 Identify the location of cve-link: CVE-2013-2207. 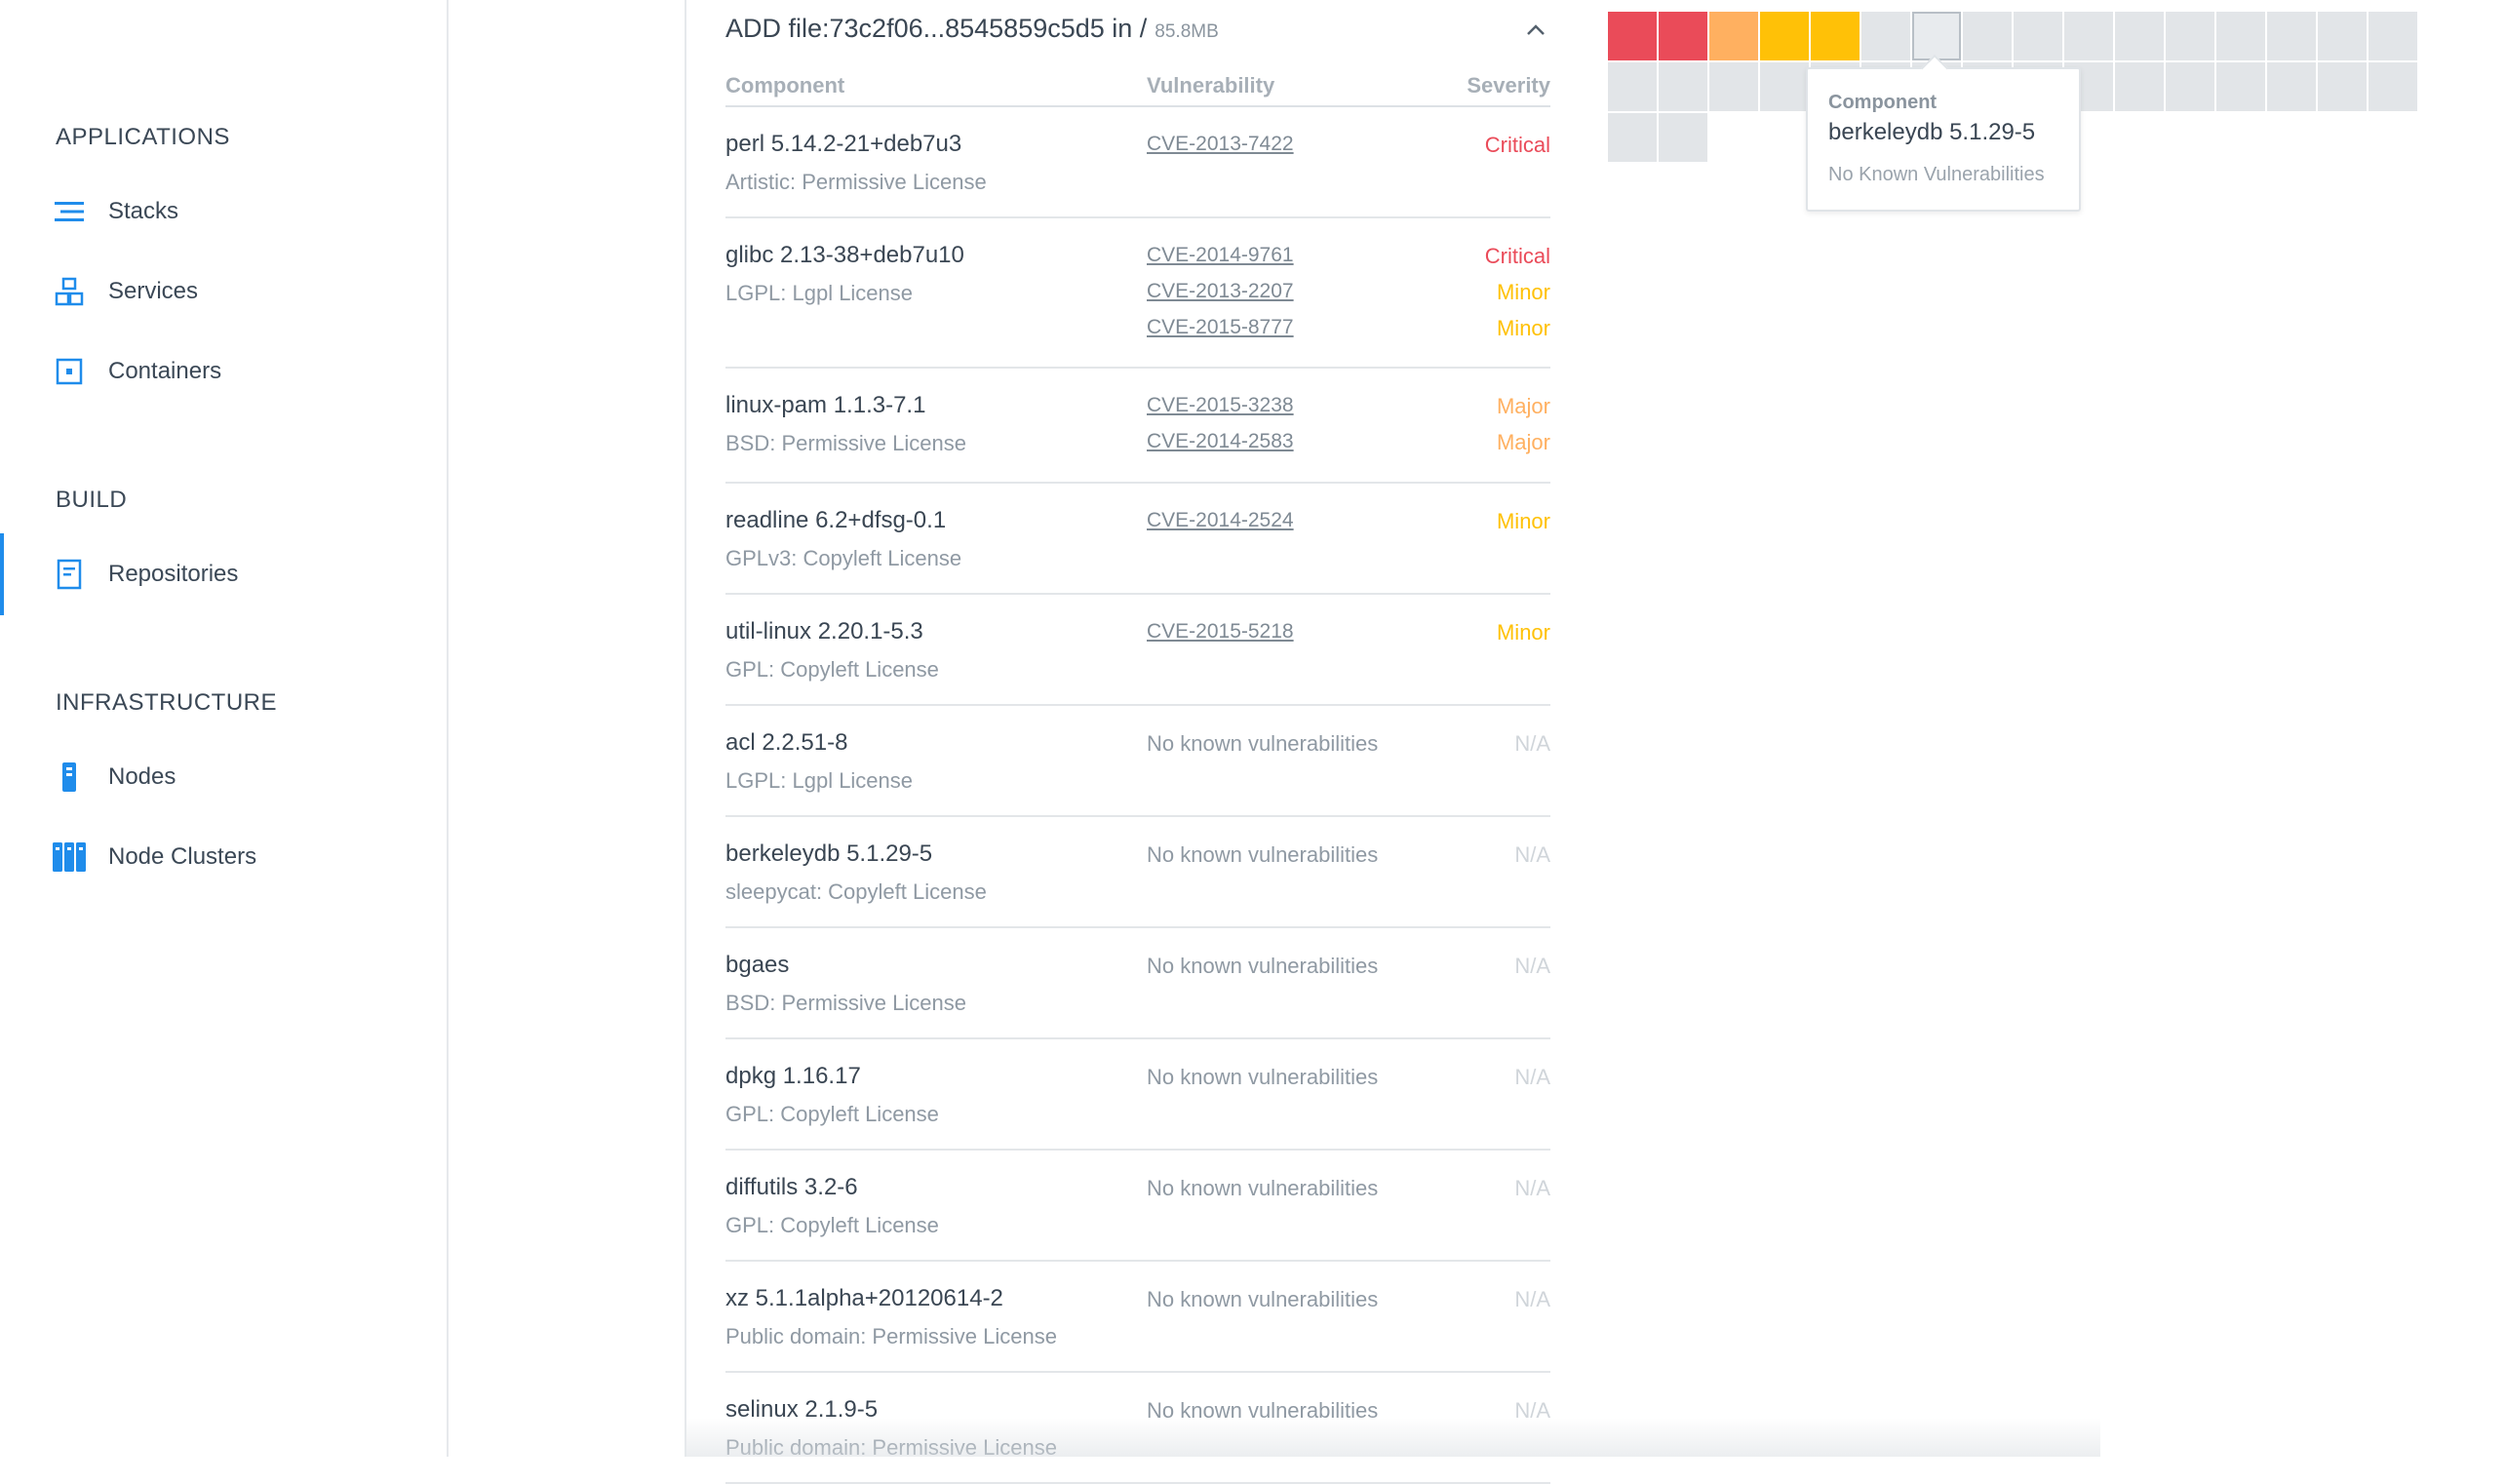
(1220, 291).